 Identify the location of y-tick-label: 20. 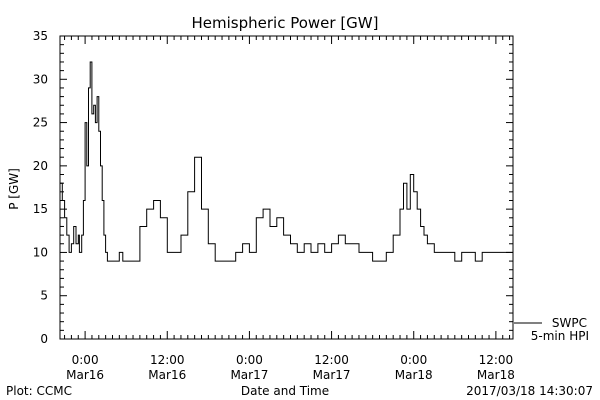
(40, 166).